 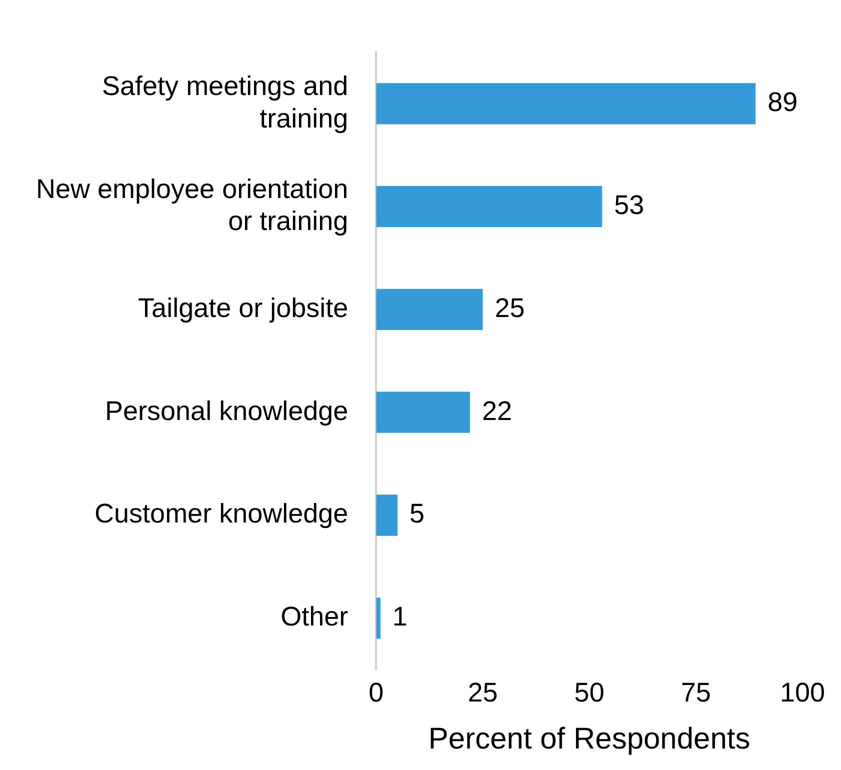 What do you see at coordinates (226, 411) in the screenshot?
I see `y-tick-label: Personal knowledge` at bounding box center [226, 411].